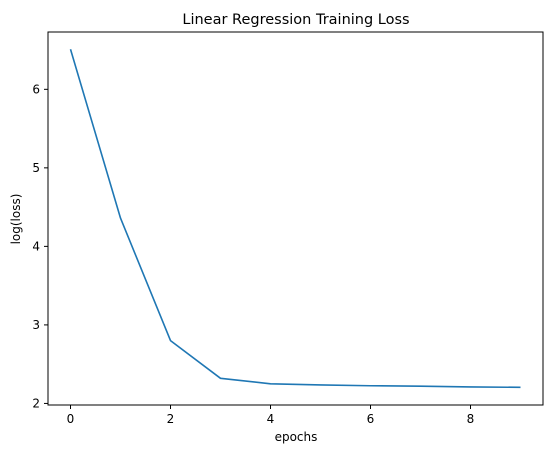 This screenshot has height=455, width=554. Describe the element at coordinates (271, 419) in the screenshot. I see `x-tick-label: 4` at that location.